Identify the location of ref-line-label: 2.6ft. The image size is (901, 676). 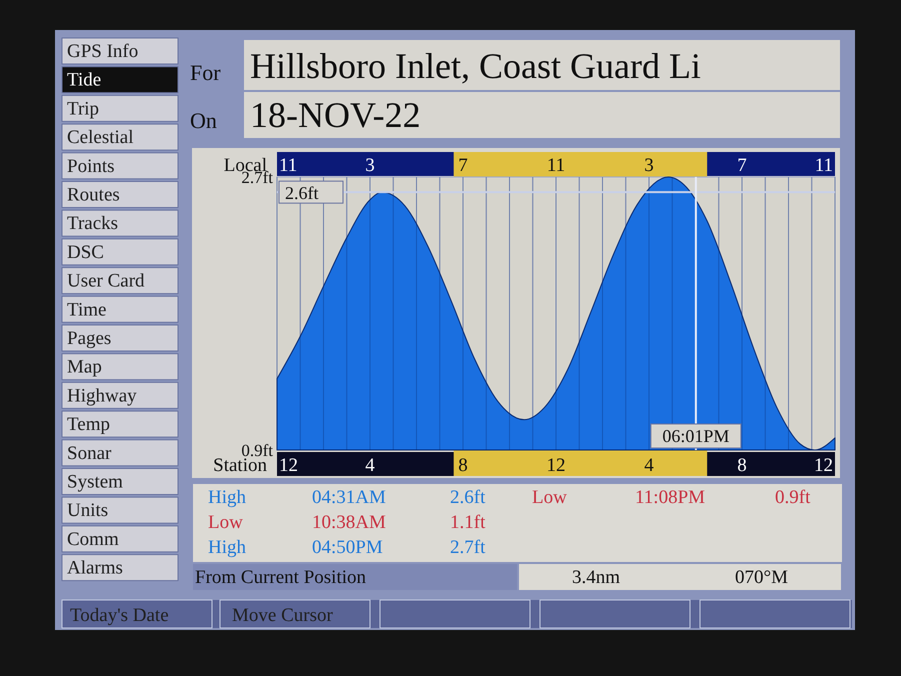
(301, 193).